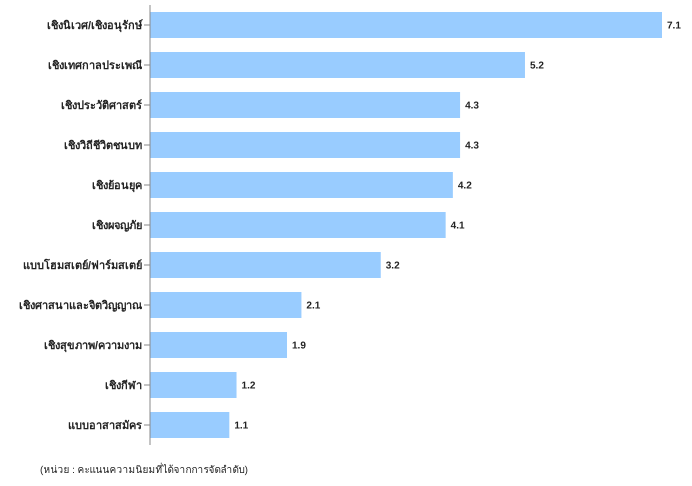  What do you see at coordinates (101, 105) in the screenshot?
I see `y-tick-label: เชิงประวัติศาสตร์` at bounding box center [101, 105].